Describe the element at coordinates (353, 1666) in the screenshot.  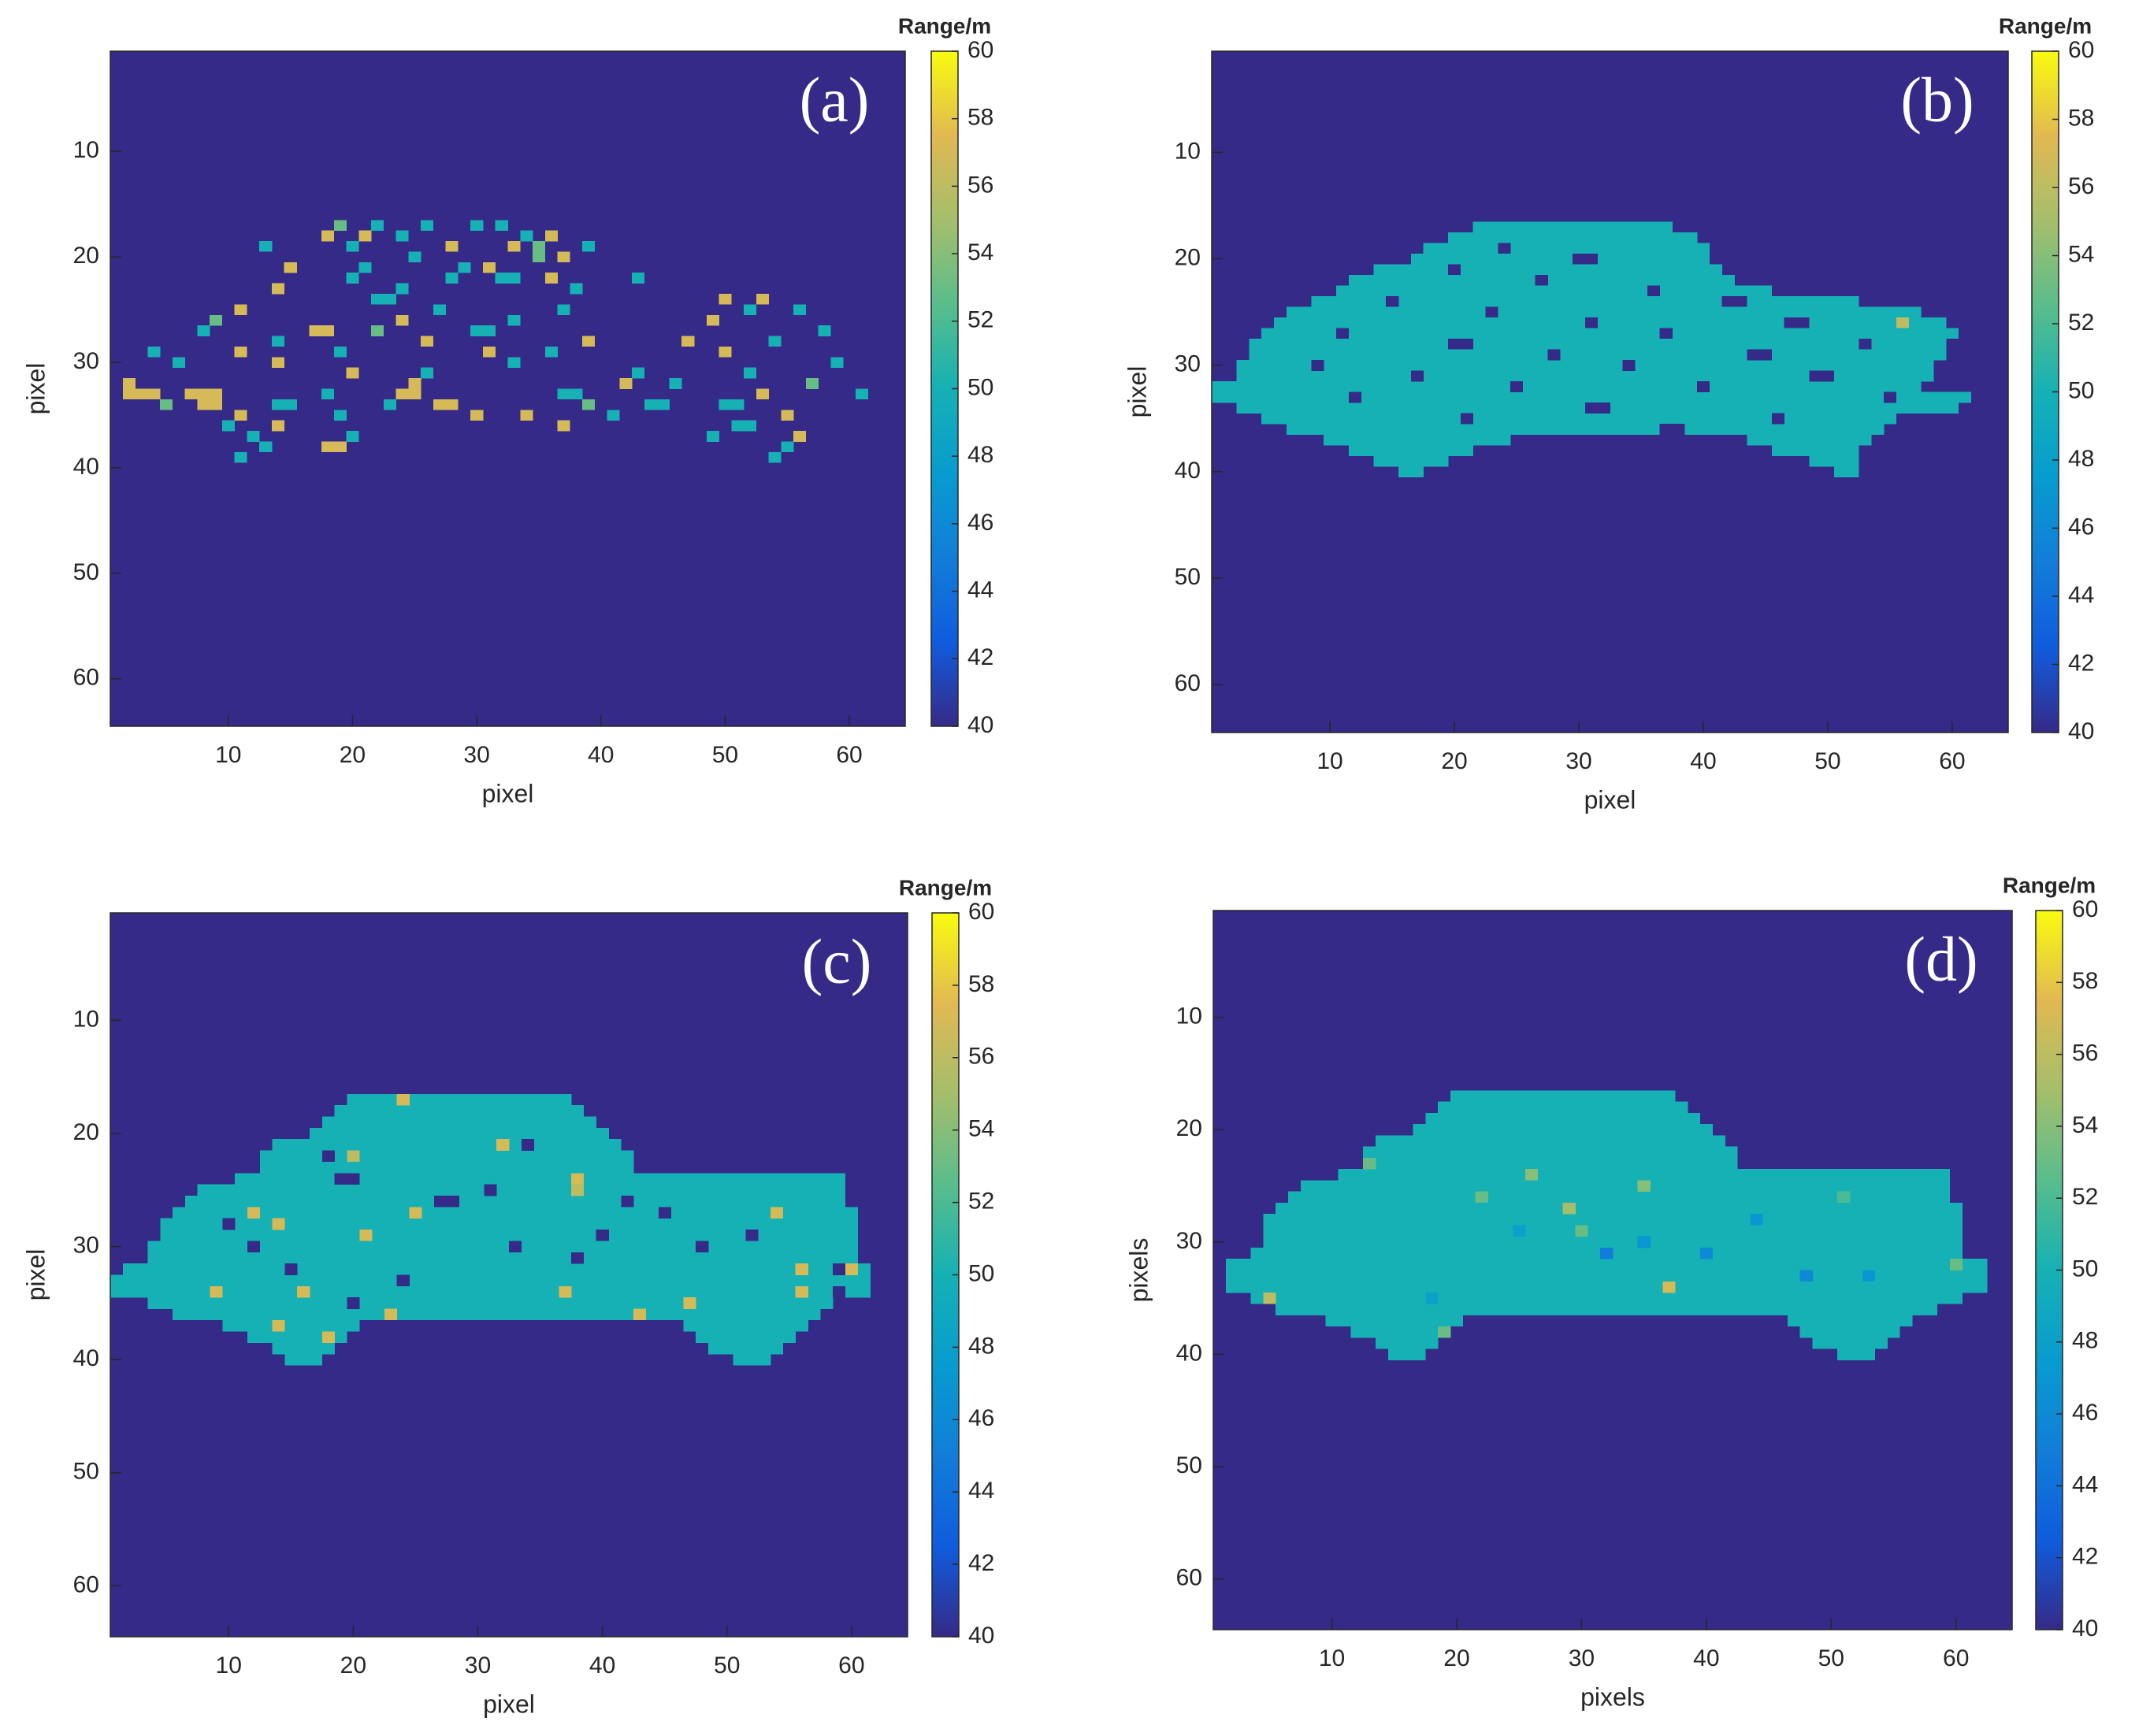
I see `x-tick-label: 20` at that location.